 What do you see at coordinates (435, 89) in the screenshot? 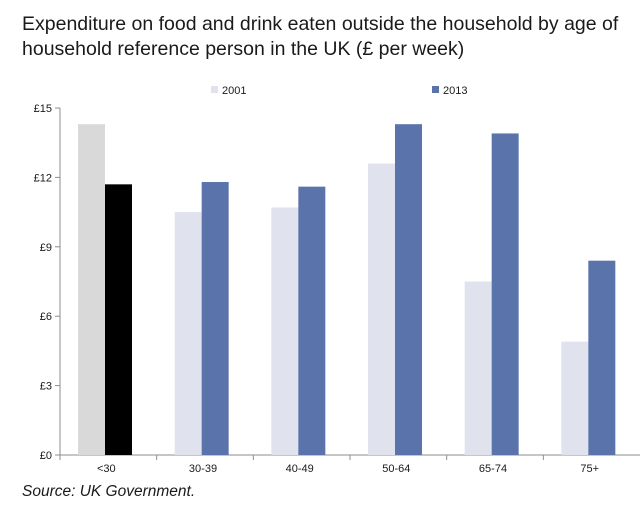
I see `legend-swatch-2013` at bounding box center [435, 89].